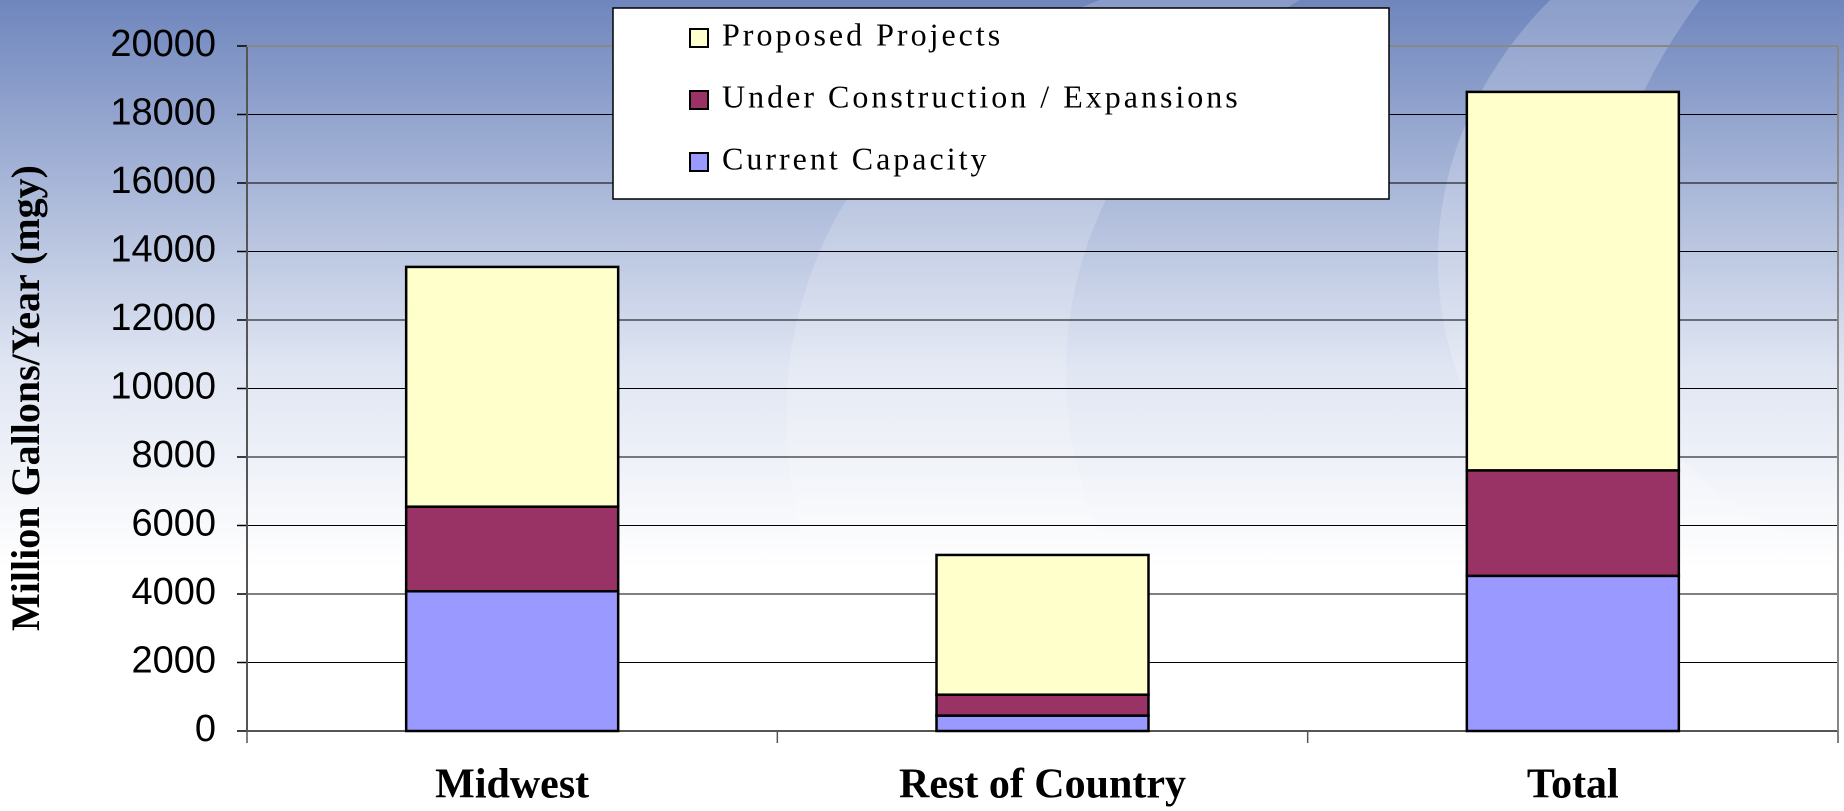 The height and width of the screenshot is (811, 1844). What do you see at coordinates (862, 34) in the screenshot?
I see `legend-label: Proposed Projects` at bounding box center [862, 34].